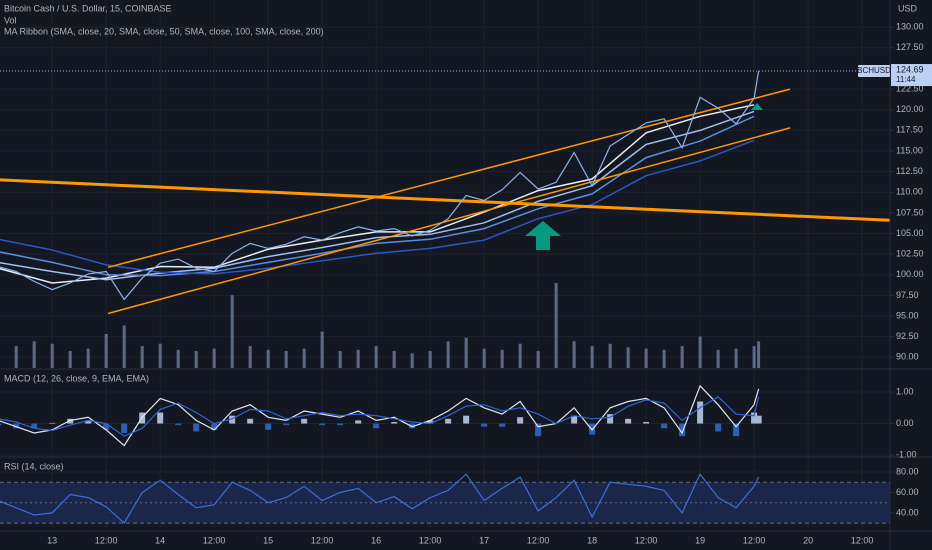  What do you see at coordinates (907, 492) in the screenshot?
I see `y-tick-label: 60.00` at bounding box center [907, 492].